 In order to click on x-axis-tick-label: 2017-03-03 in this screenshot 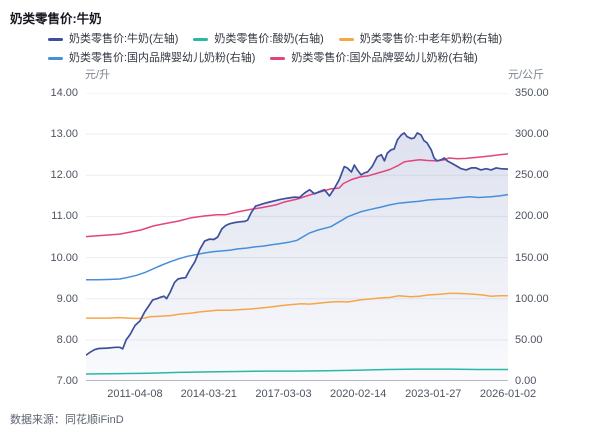, I will do `click(283, 394)`.